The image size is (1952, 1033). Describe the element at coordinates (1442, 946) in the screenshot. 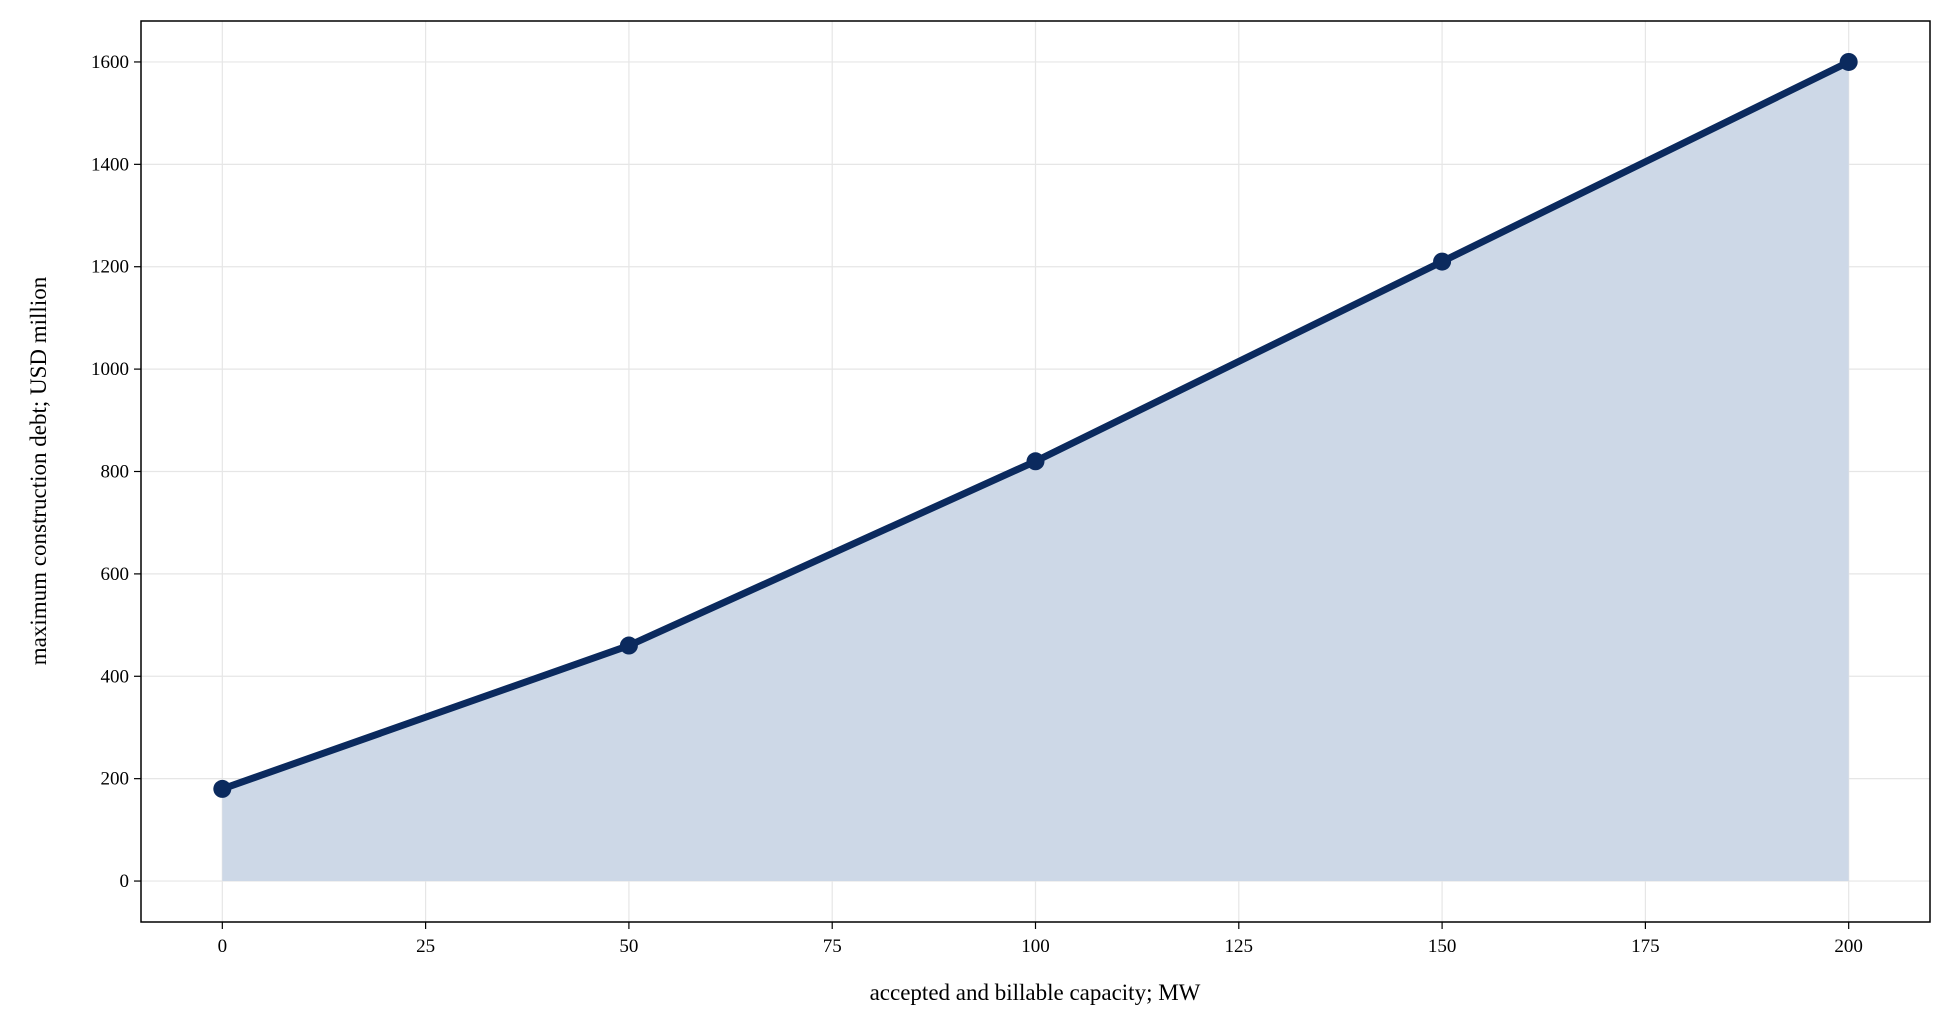

I see `x-tick-label: 150` at that location.